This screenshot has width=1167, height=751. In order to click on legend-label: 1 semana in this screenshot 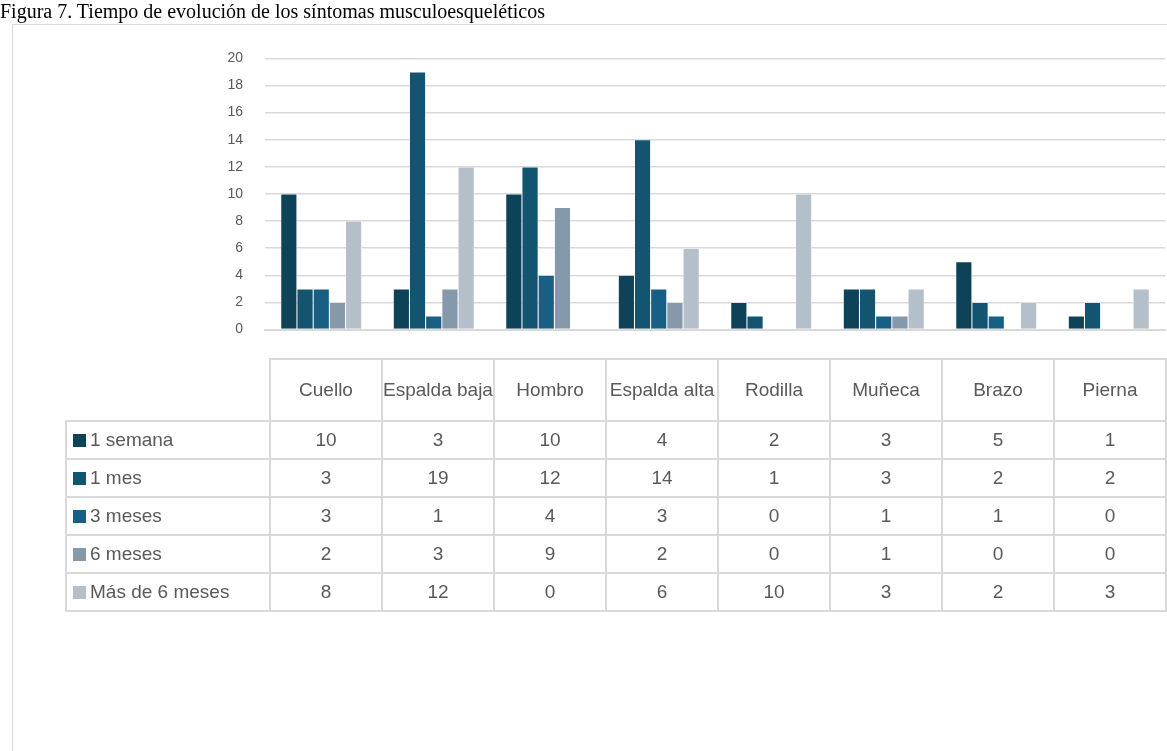, I will do `click(168, 440)`.